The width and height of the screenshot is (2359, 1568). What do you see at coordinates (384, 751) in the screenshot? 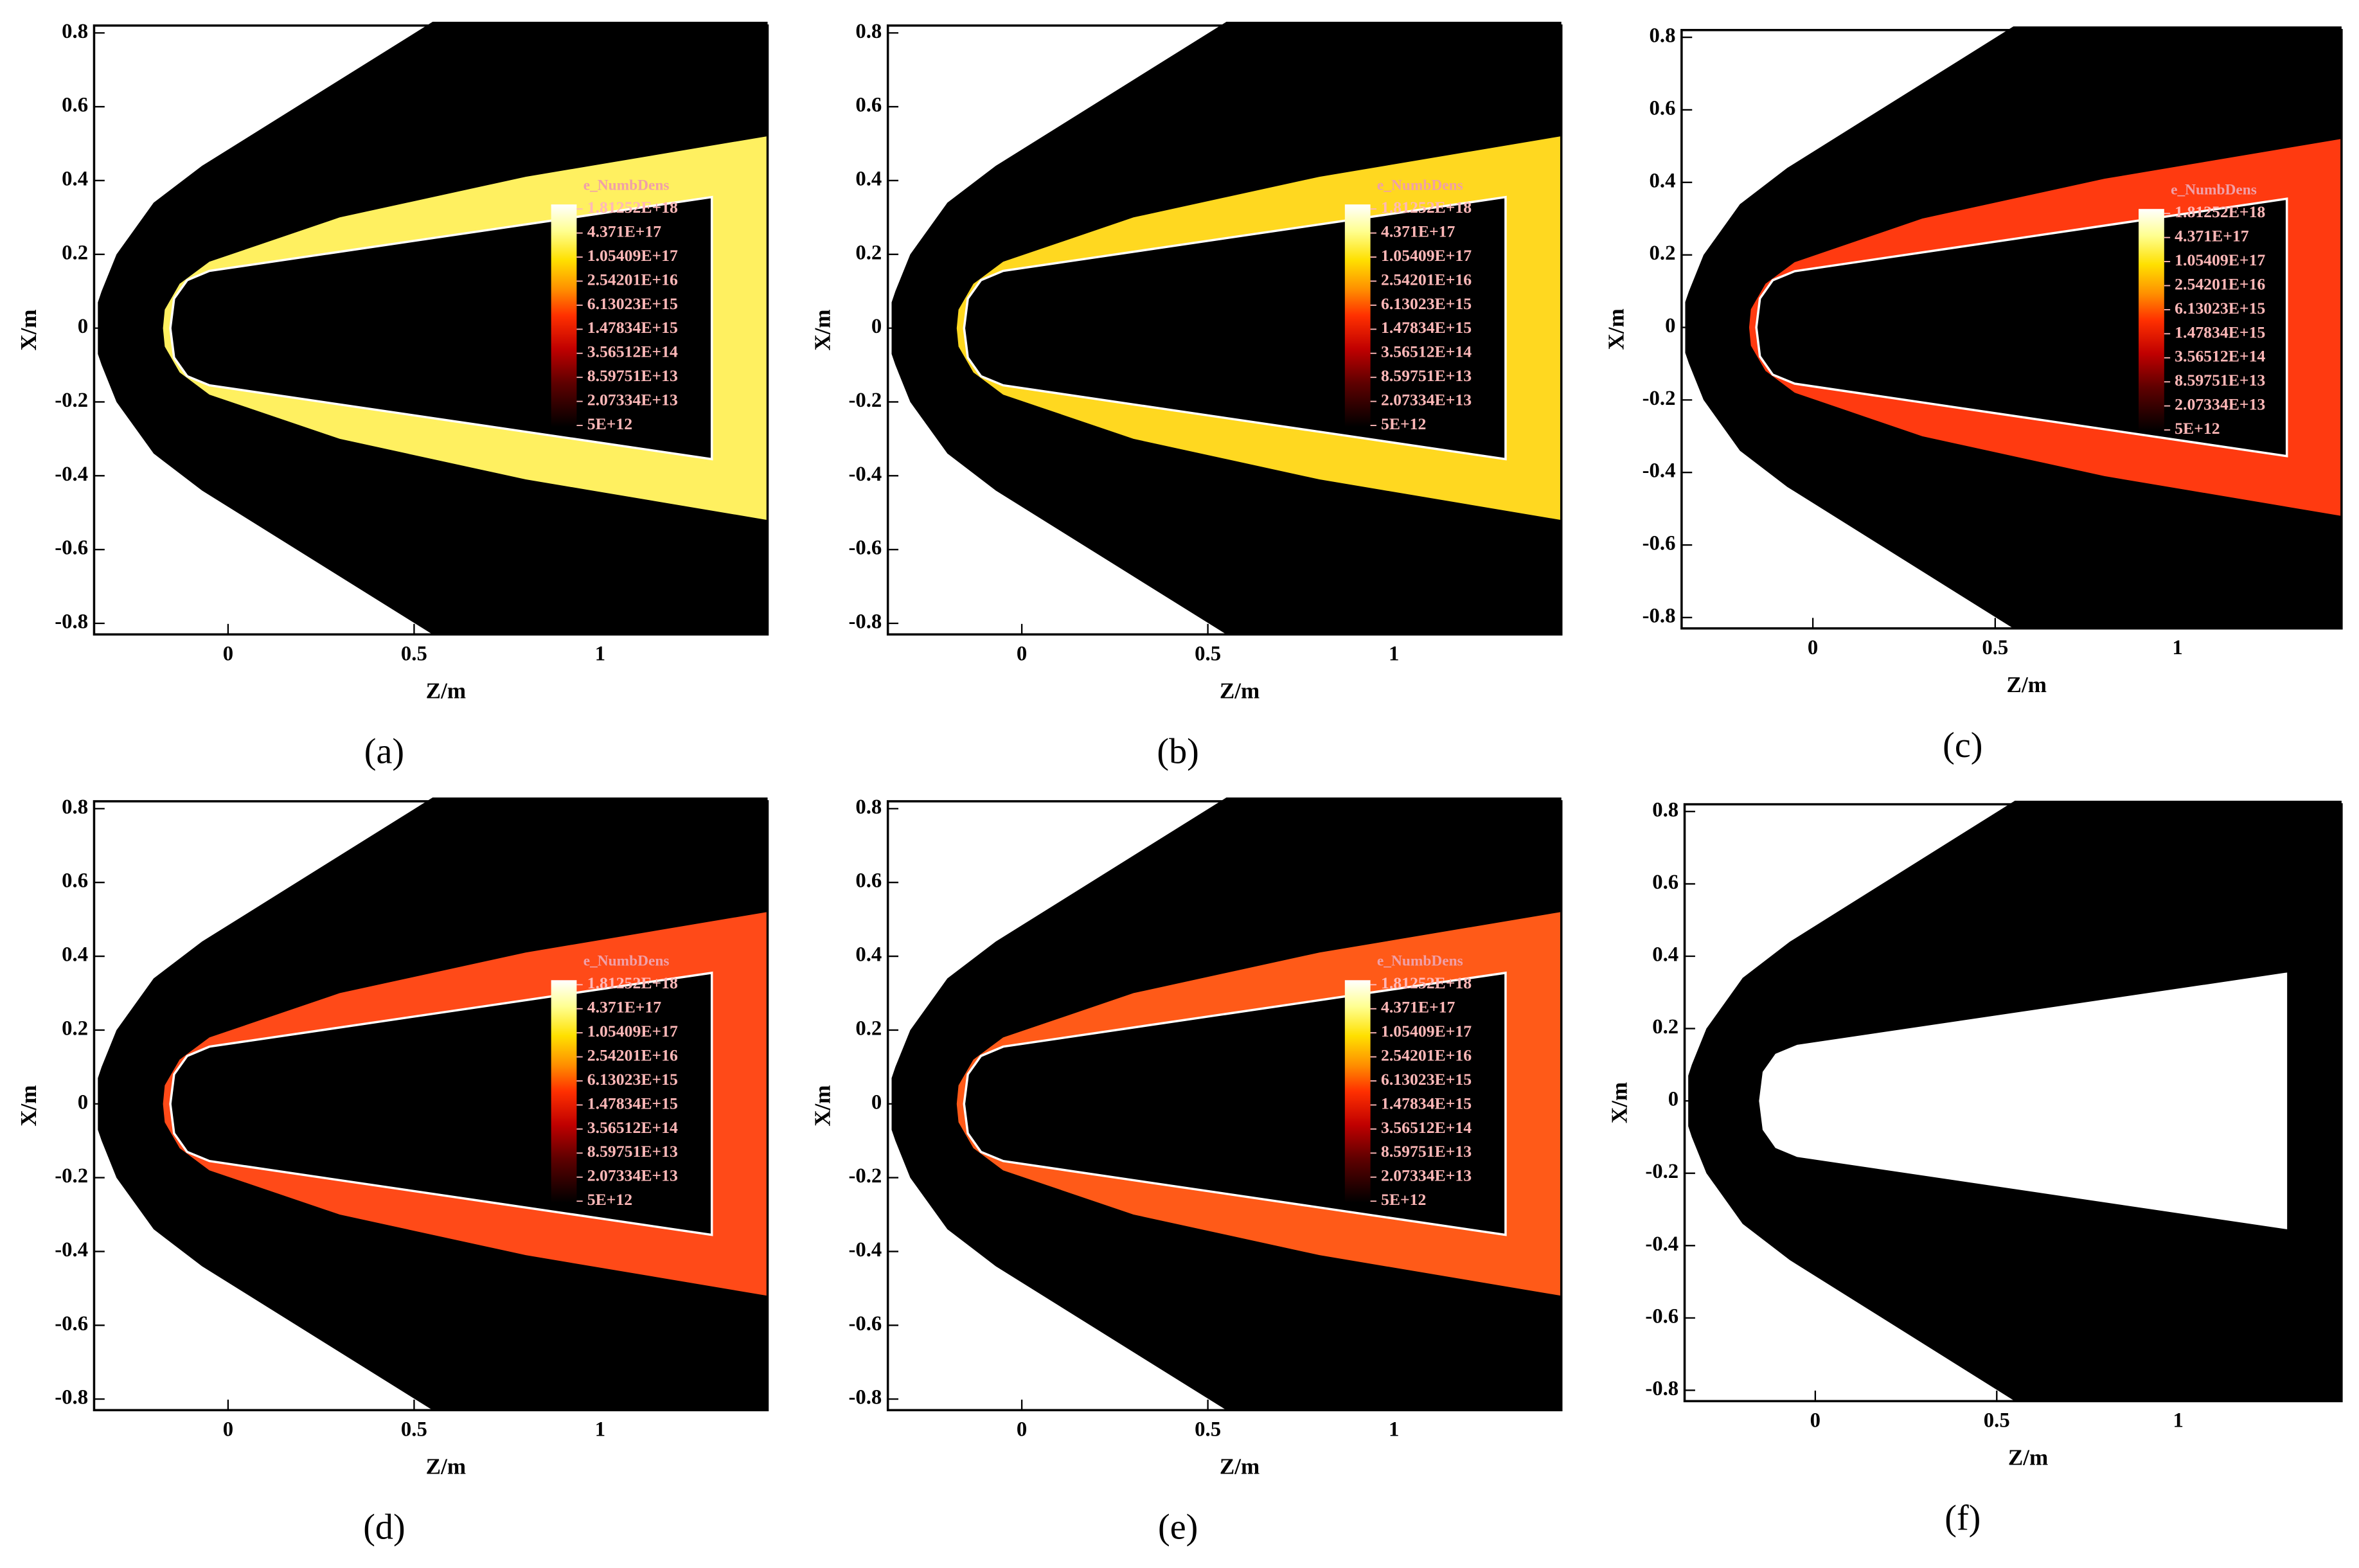
I see `panel-label: (a)` at bounding box center [384, 751].